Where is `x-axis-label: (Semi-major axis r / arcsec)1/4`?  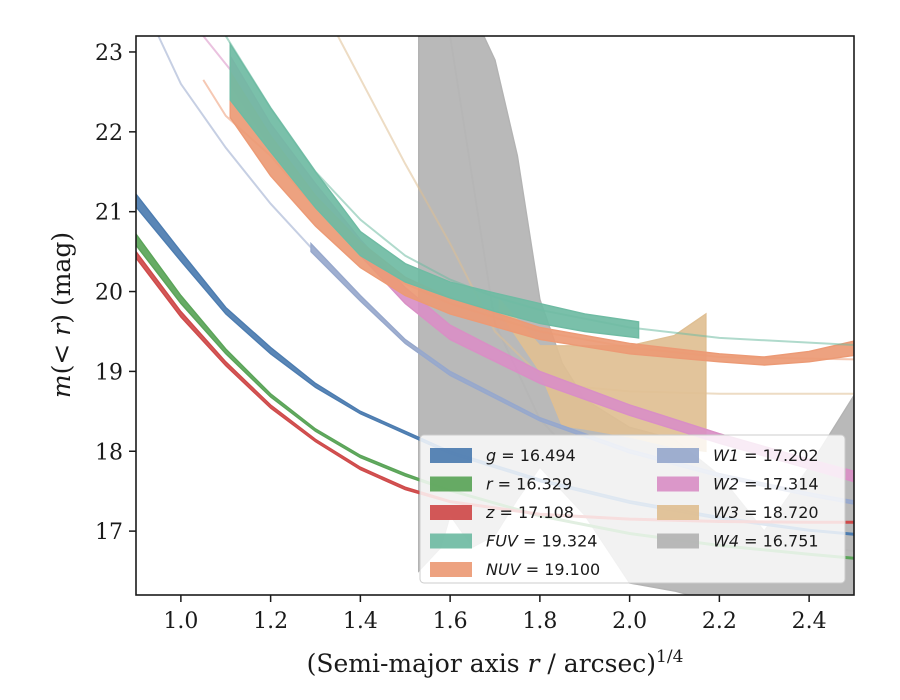
x-axis-label: (Semi-major axis r / arcsec)1/4 is located at coordinates (495, 662).